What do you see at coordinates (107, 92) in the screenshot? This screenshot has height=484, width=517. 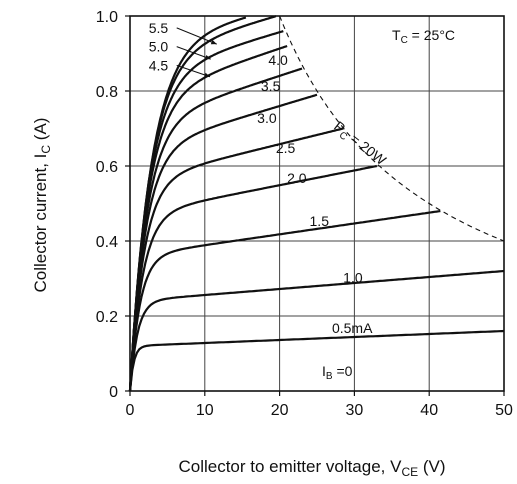 I see `y-tick-label: 0.8` at bounding box center [107, 92].